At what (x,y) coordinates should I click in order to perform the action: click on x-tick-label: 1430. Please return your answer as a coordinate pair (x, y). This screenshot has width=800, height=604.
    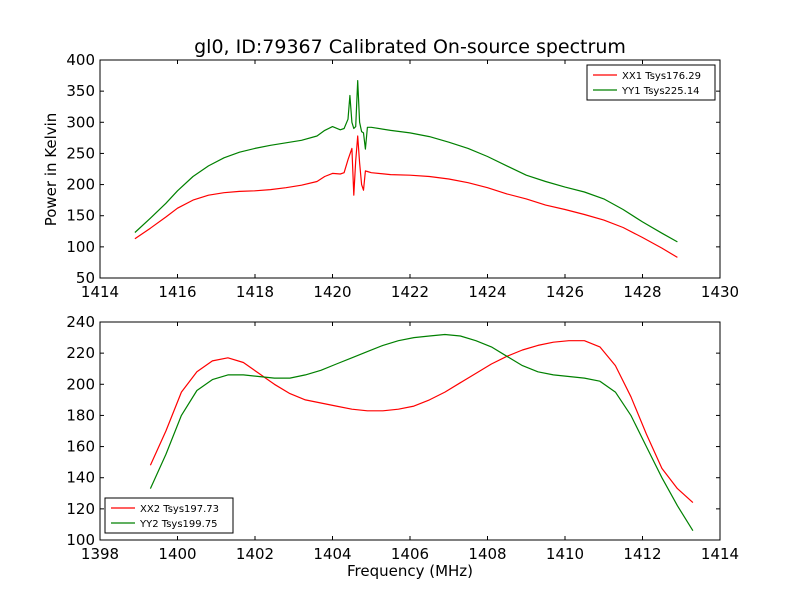
    Looking at the image, I should click on (720, 292).